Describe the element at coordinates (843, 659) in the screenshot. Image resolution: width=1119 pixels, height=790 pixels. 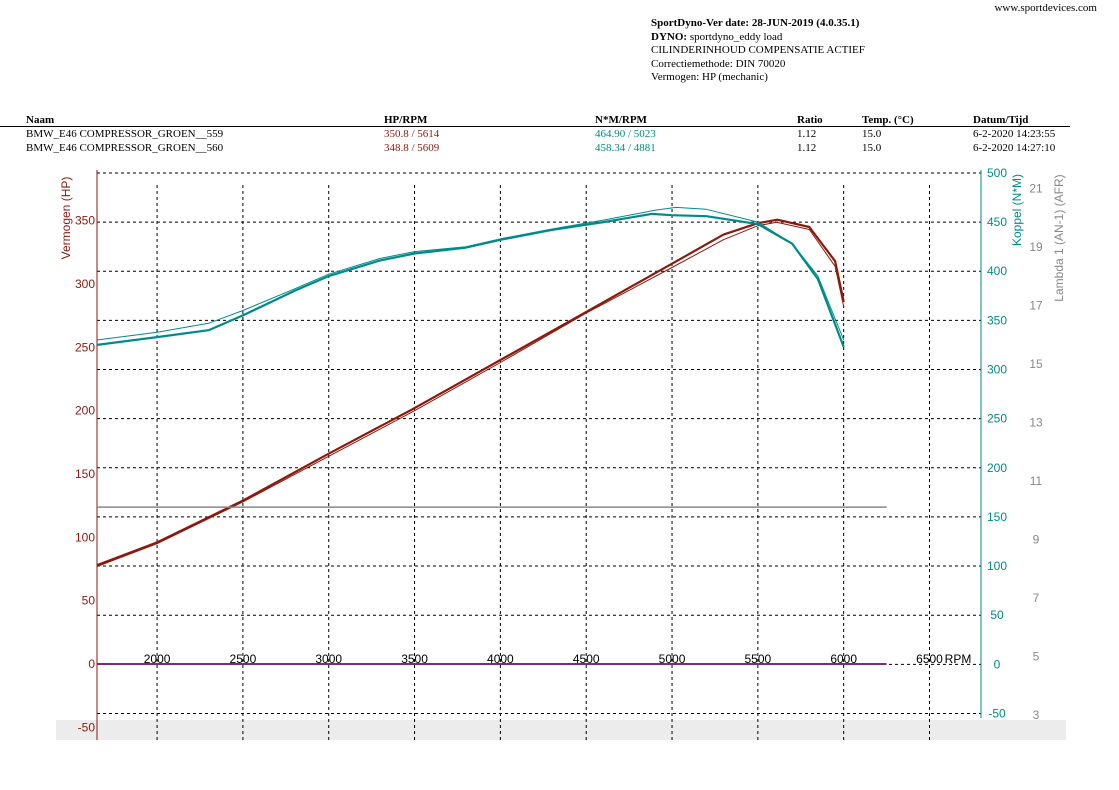
I see `x-tick-label: 6000` at that location.